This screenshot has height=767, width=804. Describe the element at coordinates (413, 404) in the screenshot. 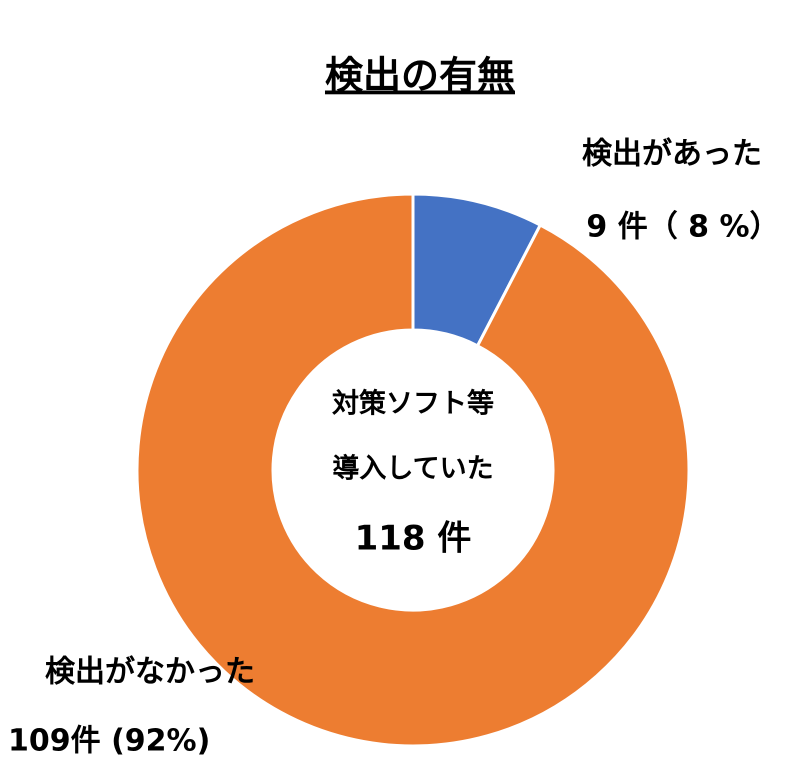

I see `center-text: 対策ソフト等` at that location.